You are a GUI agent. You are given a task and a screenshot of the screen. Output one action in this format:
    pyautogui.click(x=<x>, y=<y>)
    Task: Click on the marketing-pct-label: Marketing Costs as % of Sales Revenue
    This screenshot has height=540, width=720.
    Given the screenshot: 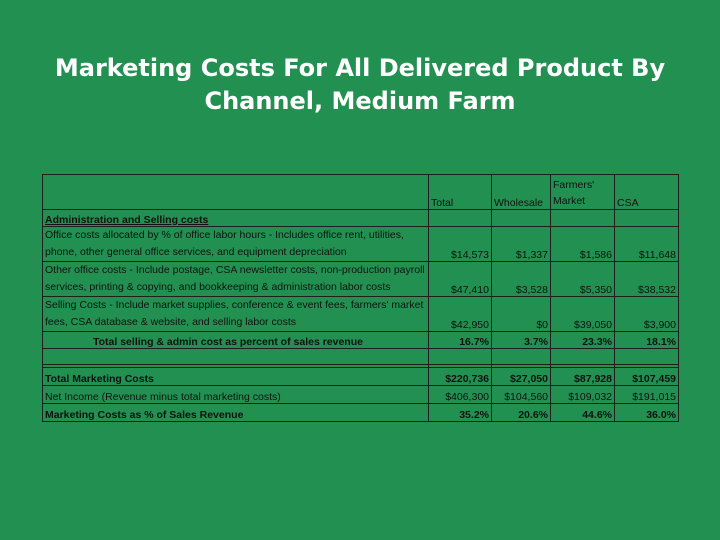 What is the action you would take?
    pyautogui.click(x=235, y=412)
    